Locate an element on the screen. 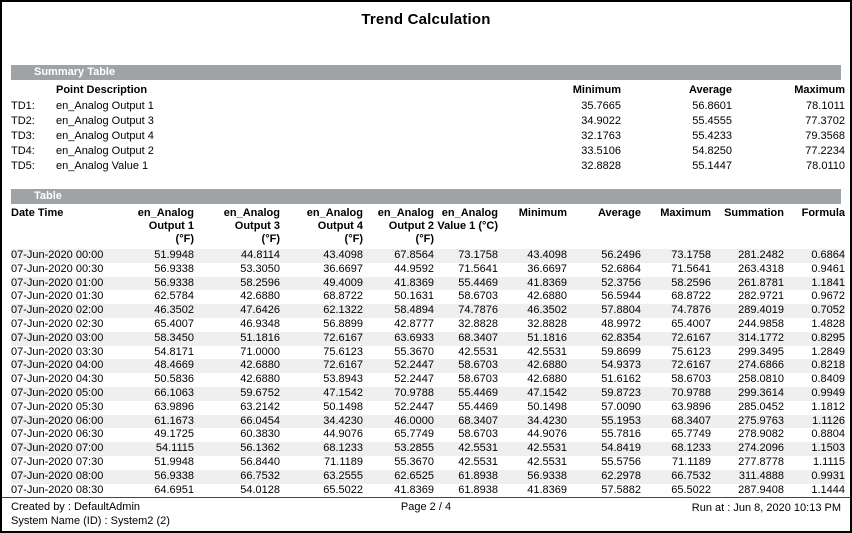  table-cell: 71.1189 is located at coordinates (691, 461).